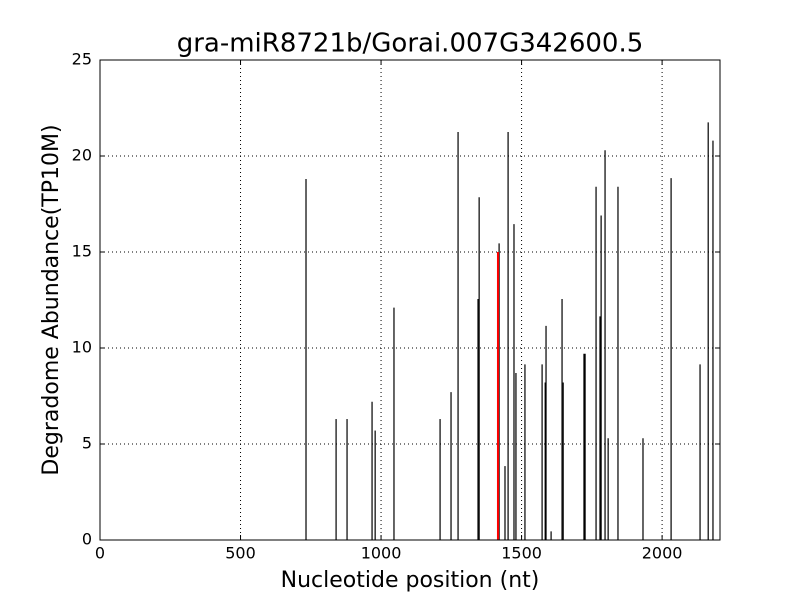  Describe the element at coordinates (82, 155) in the screenshot. I see `y-tick-label: 20` at that location.